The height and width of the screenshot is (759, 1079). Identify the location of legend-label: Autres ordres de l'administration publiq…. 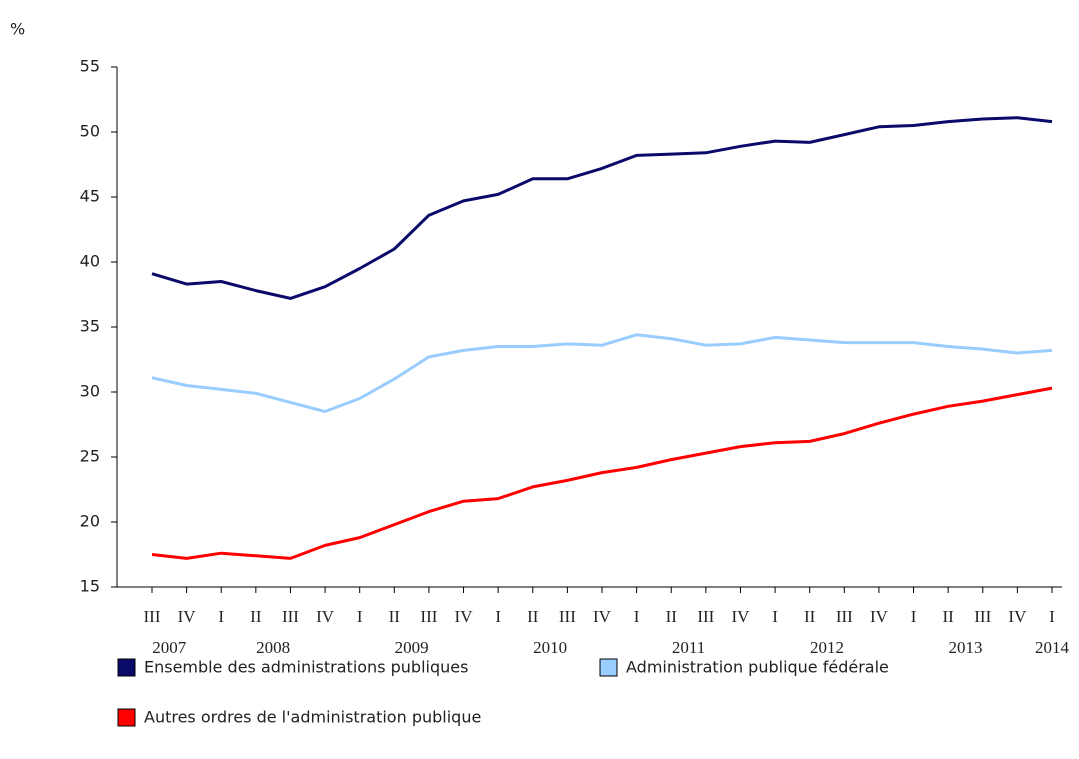
(312, 717).